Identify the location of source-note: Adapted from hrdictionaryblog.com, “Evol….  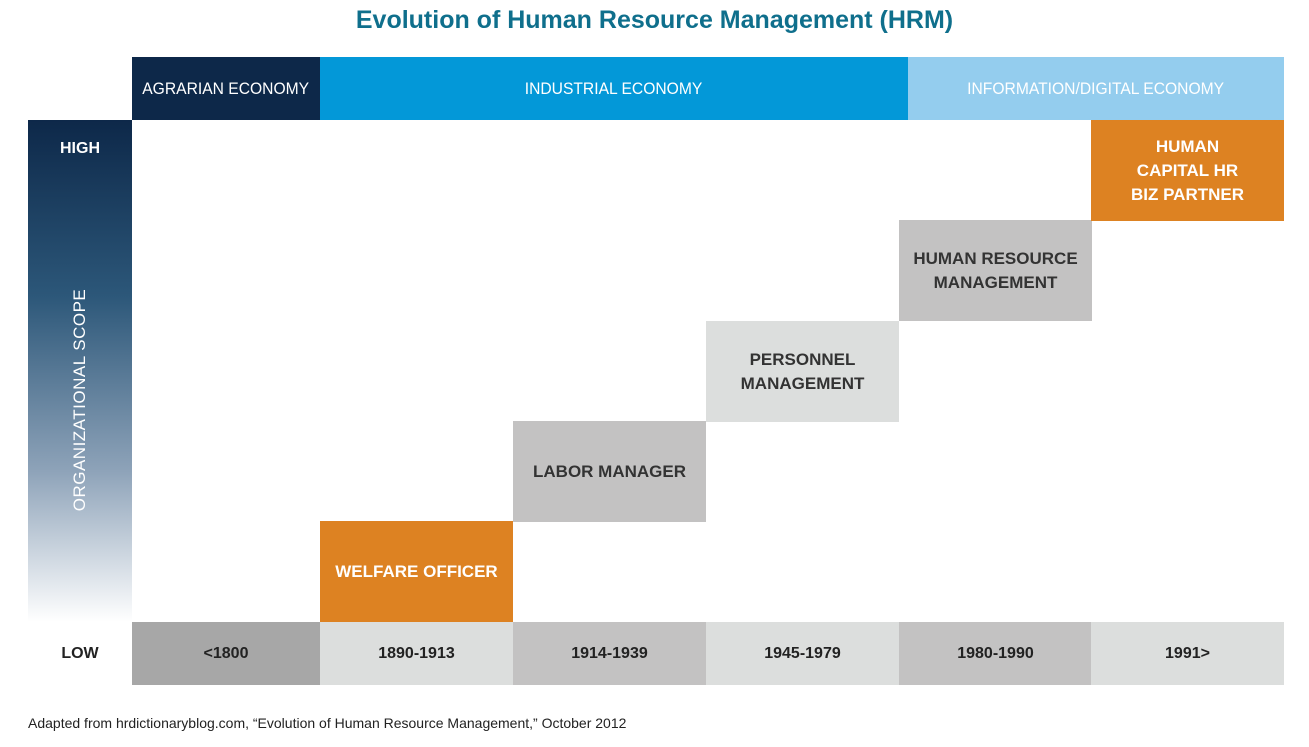
(327, 723).